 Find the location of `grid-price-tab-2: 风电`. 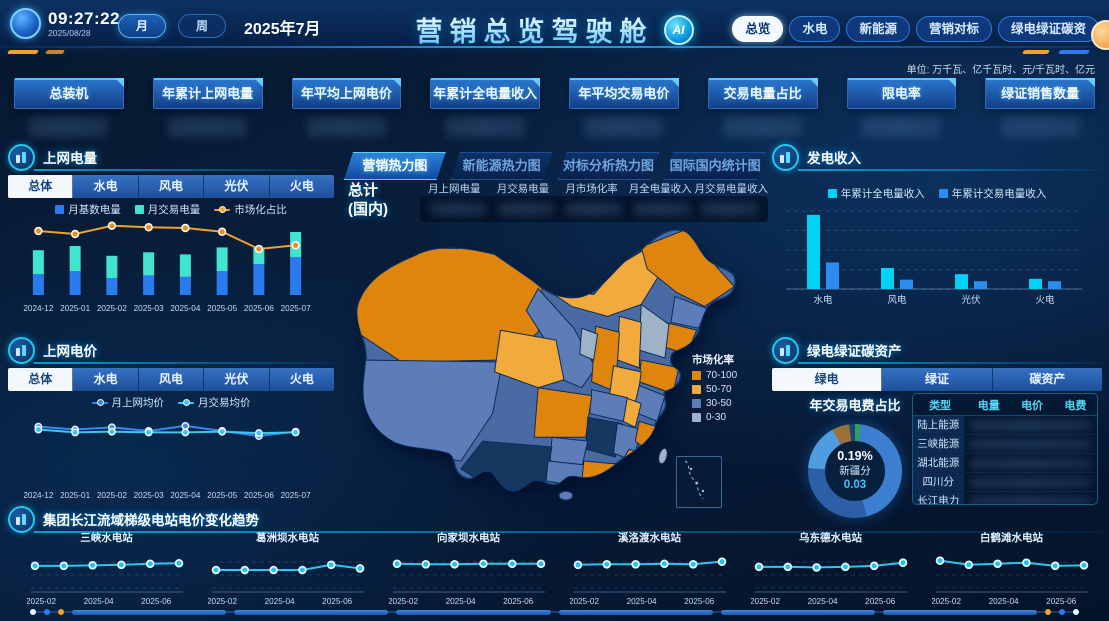

grid-price-tab-2: 风电 is located at coordinates (171, 379).